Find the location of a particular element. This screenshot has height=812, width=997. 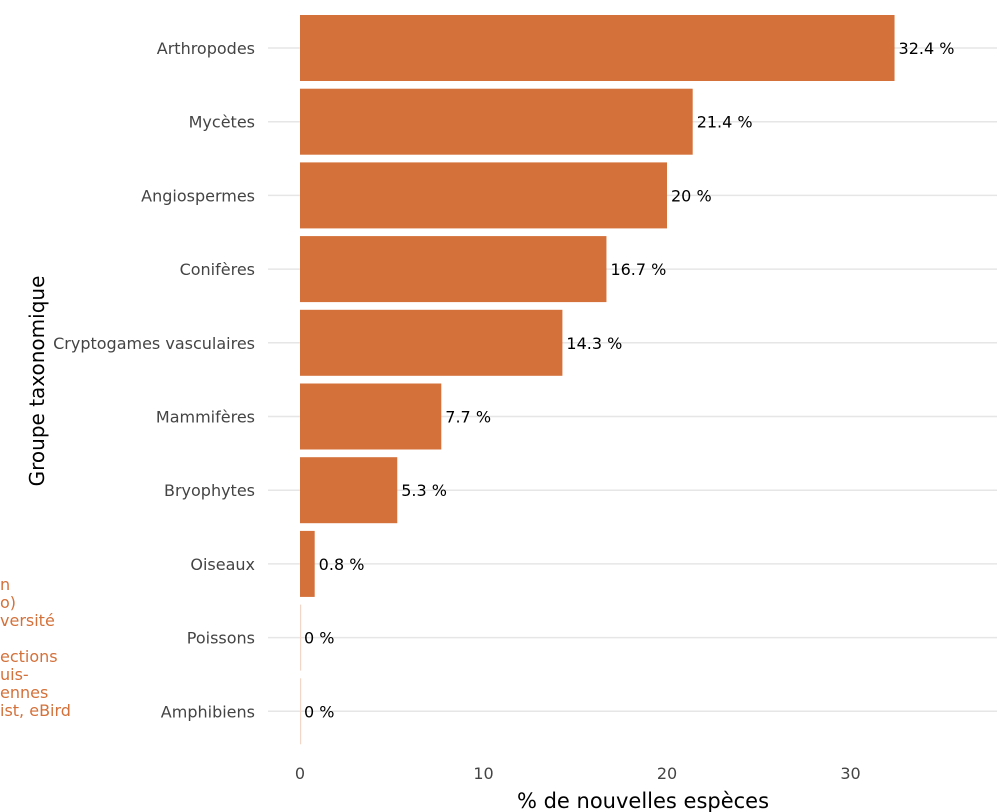

caption-line: uis- is located at coordinates (14, 674).